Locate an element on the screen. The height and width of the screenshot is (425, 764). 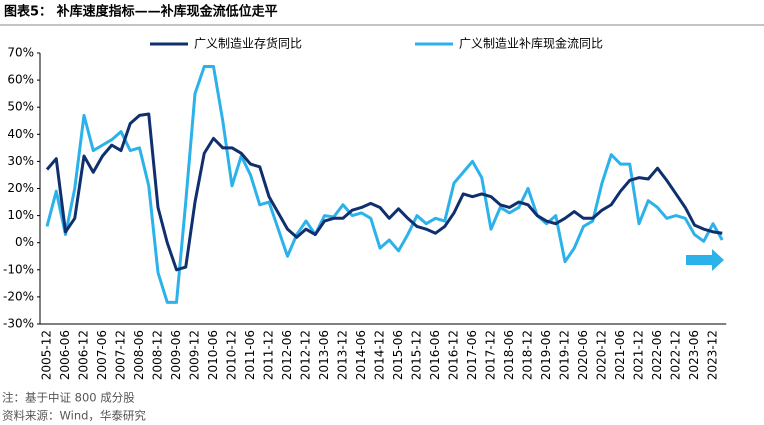
x-tick-label: 2008-06 is located at coordinates (139, 355).